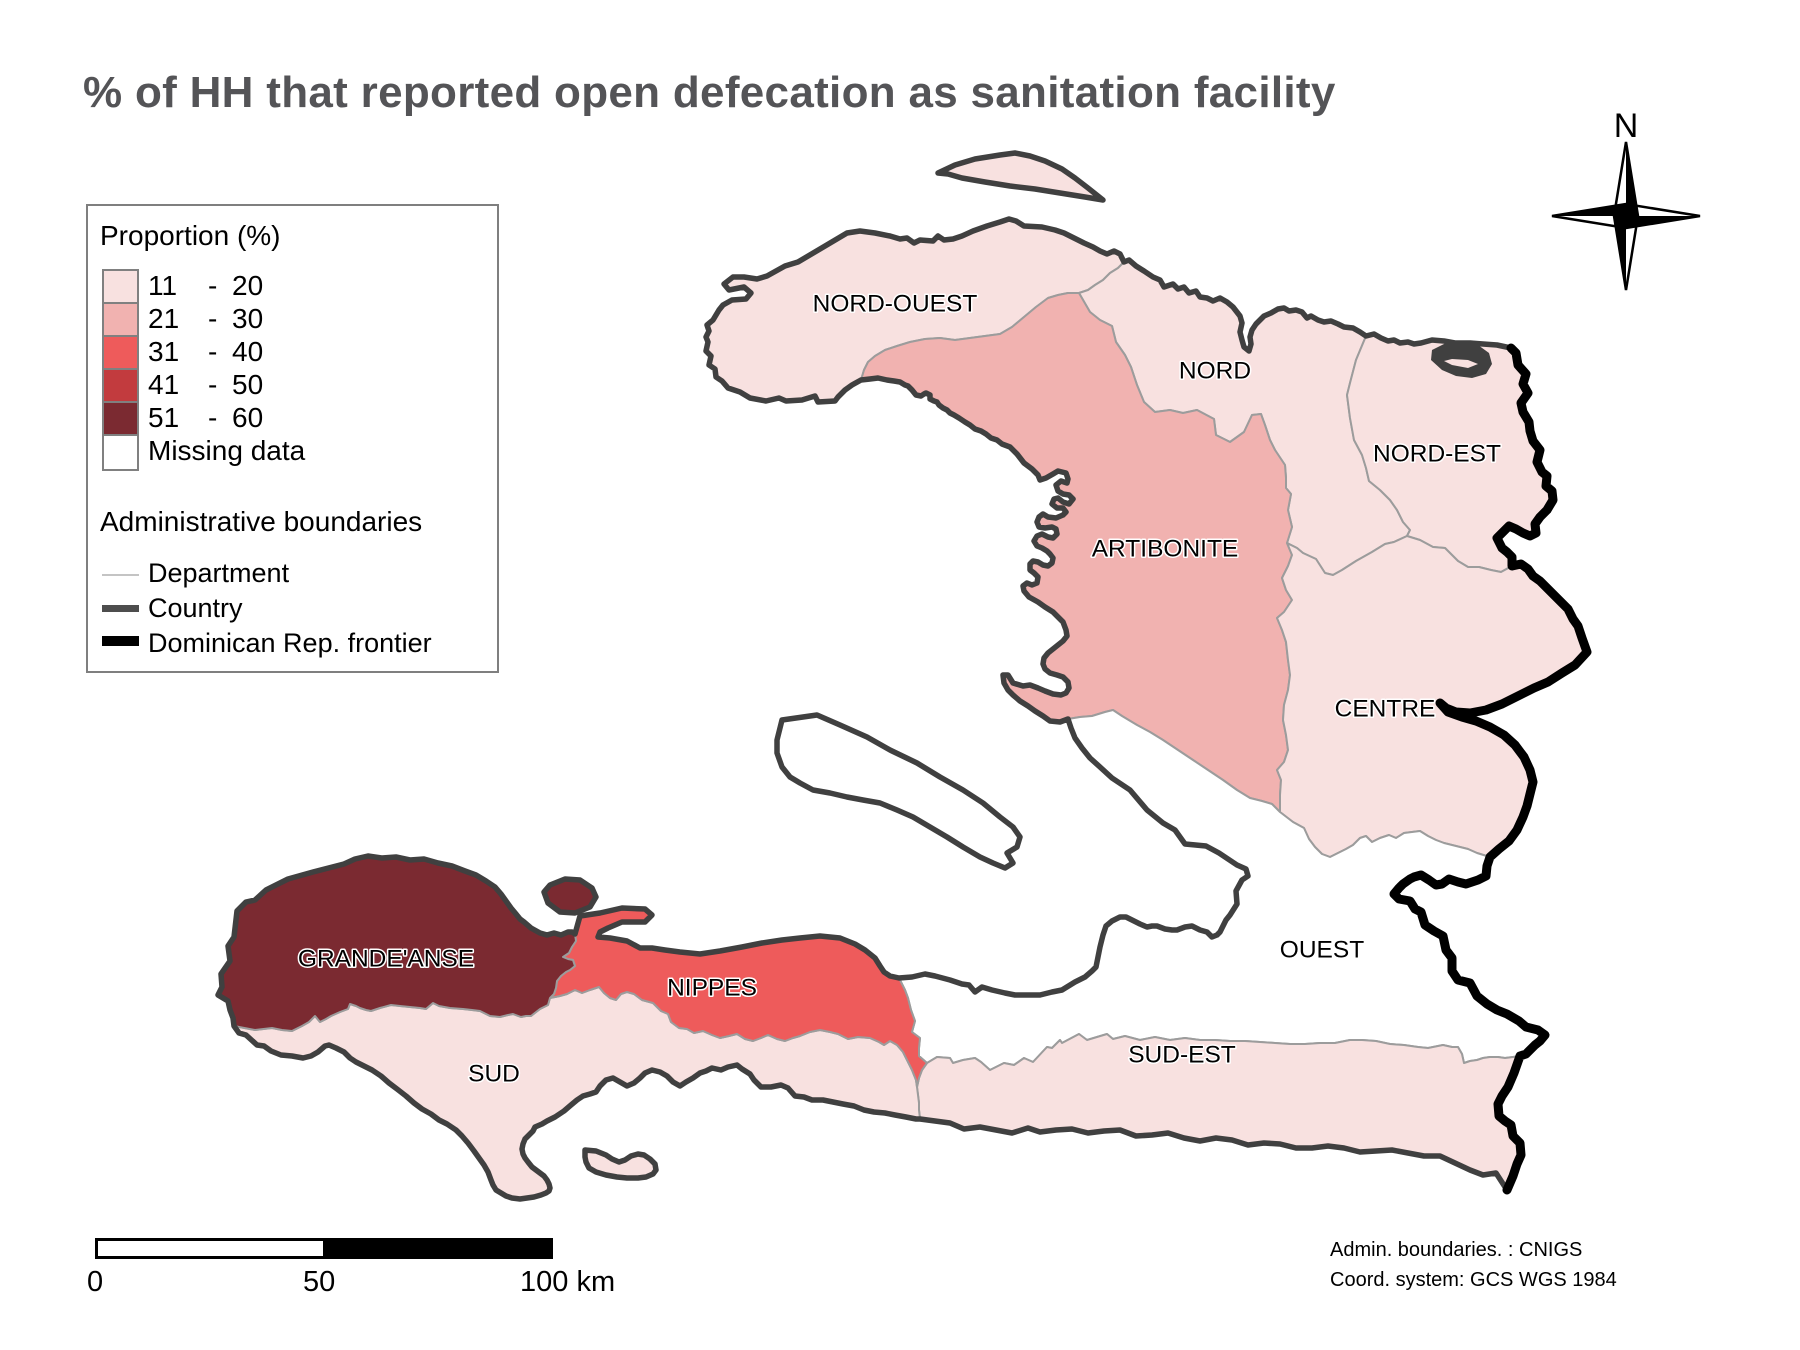  Describe the element at coordinates (1437, 453) in the screenshot. I see `svg-text: NORD-EST` at that location.